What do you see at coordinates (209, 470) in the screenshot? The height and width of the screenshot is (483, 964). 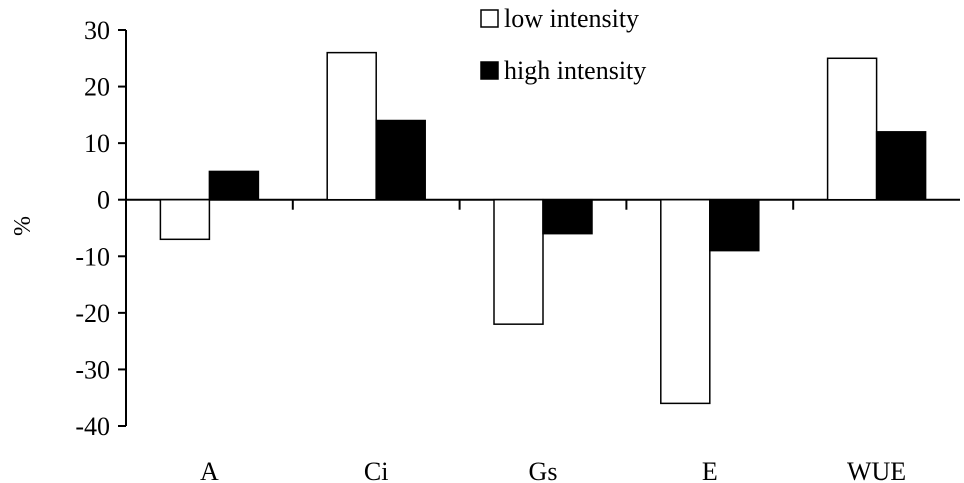 I see `category-label: A` at bounding box center [209, 470].